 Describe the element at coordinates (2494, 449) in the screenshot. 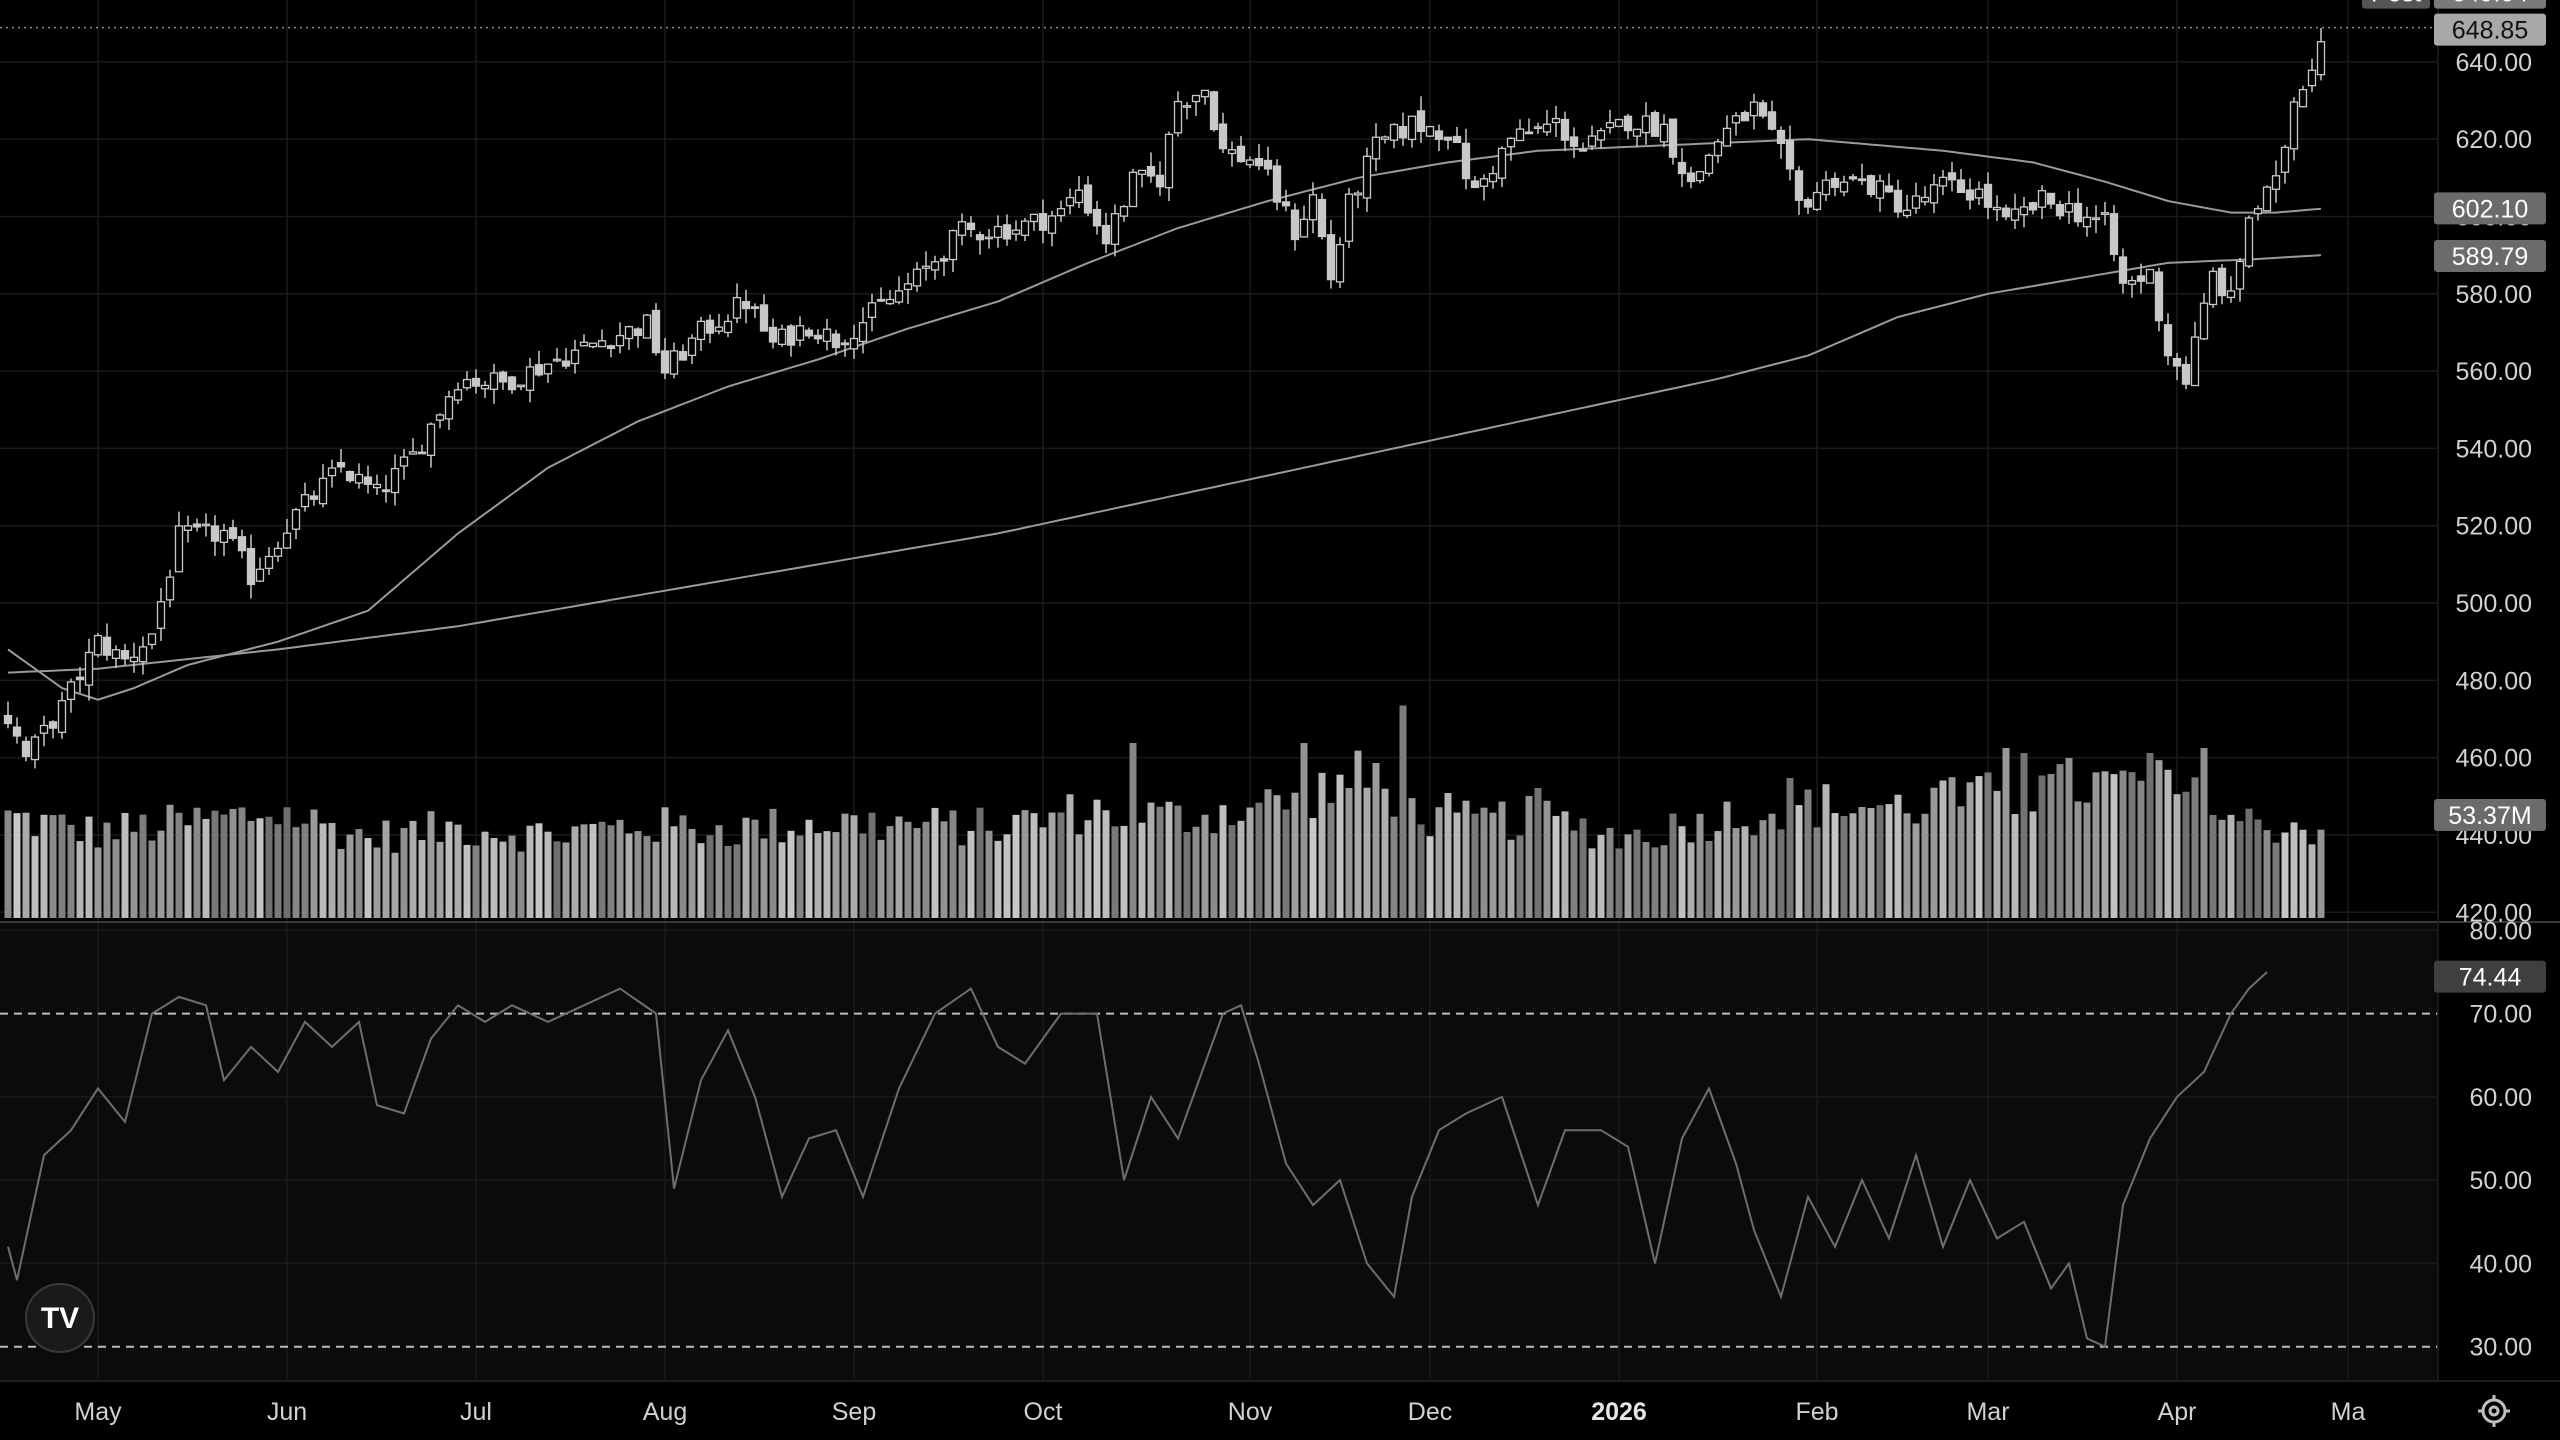

I see `price-tick-label: 540.00` at that location.